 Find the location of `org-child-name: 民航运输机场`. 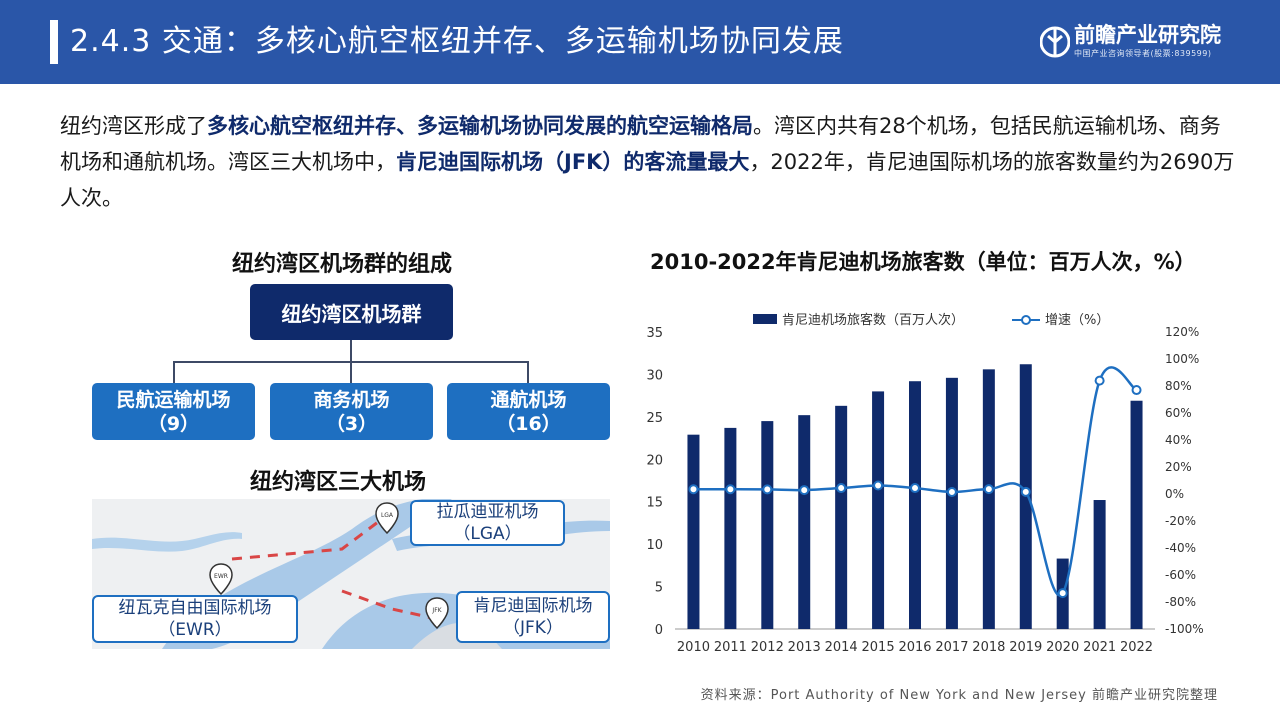

org-child-name: 民航运输机场 is located at coordinates (173, 399).